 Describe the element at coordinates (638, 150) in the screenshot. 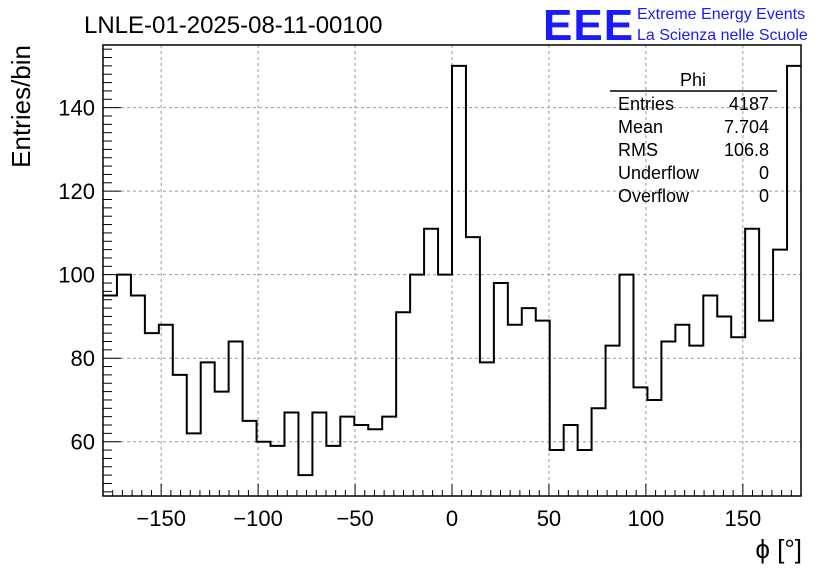

I see `stats-row-label: RMS` at that location.